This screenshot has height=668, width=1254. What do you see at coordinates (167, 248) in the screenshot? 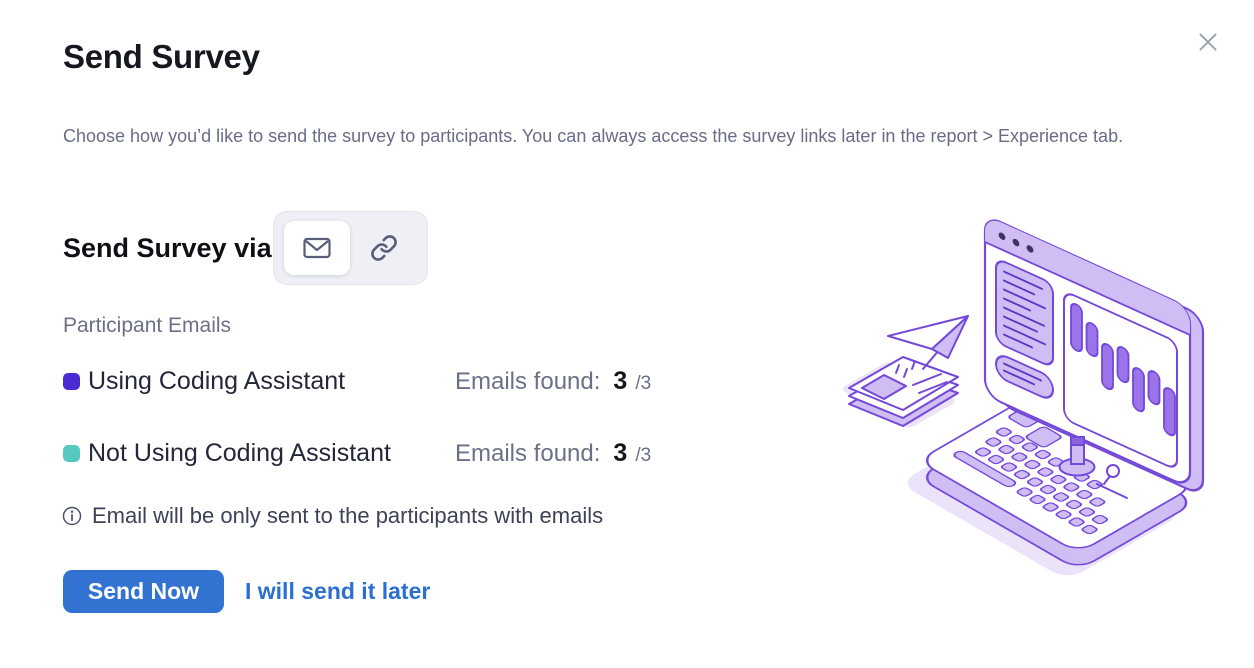
I see `send-via-label: Send Survey via` at bounding box center [167, 248].